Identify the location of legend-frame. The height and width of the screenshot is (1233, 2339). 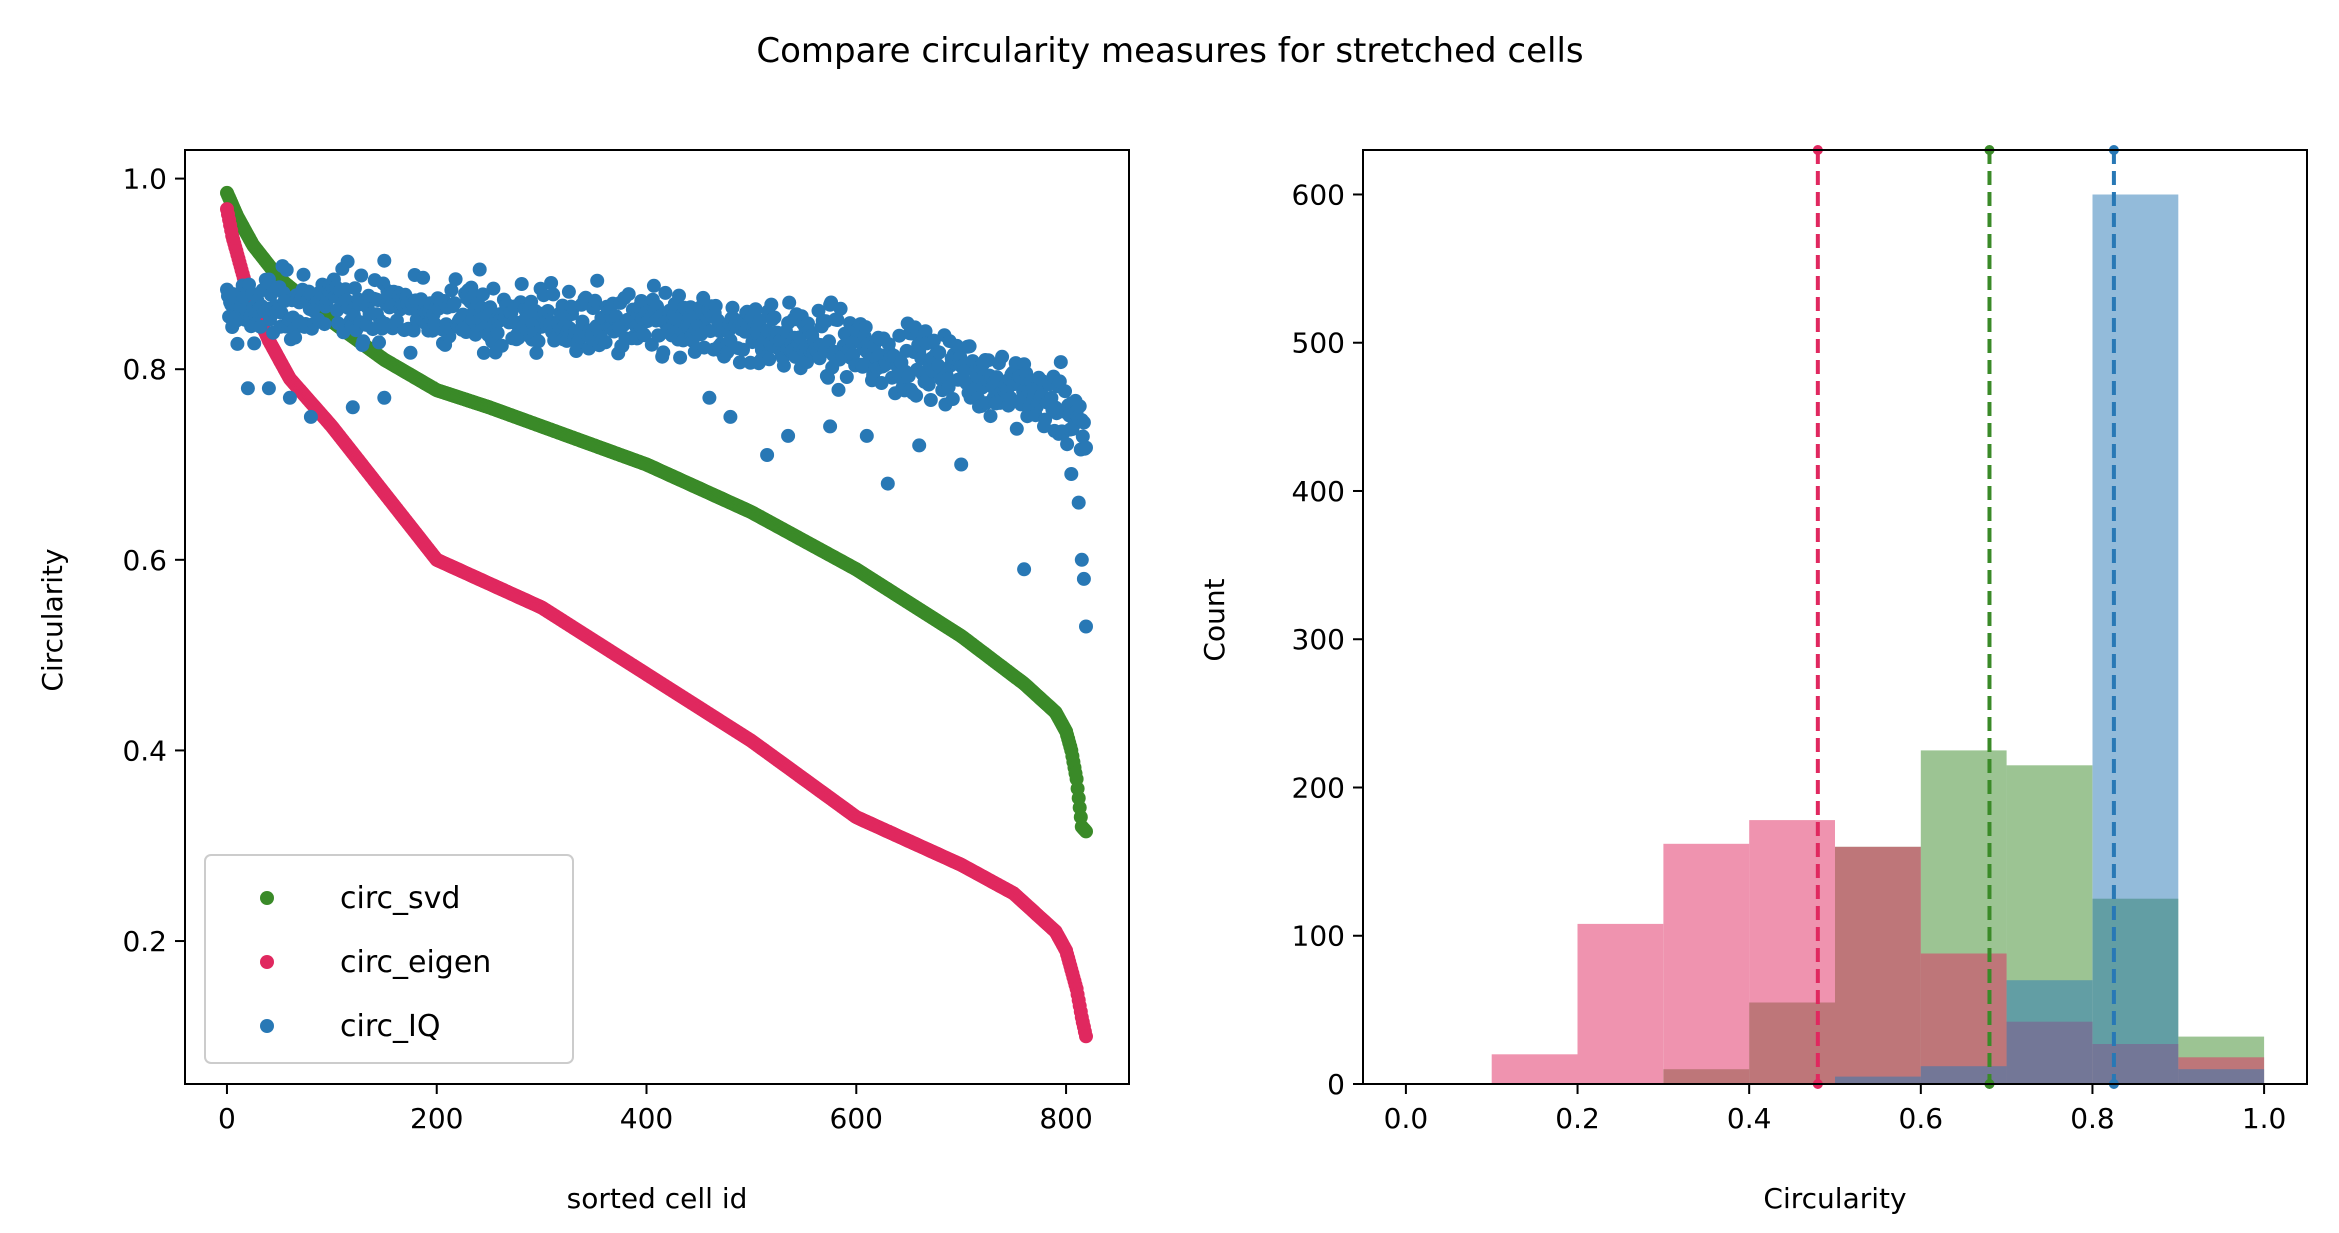
(389, 959).